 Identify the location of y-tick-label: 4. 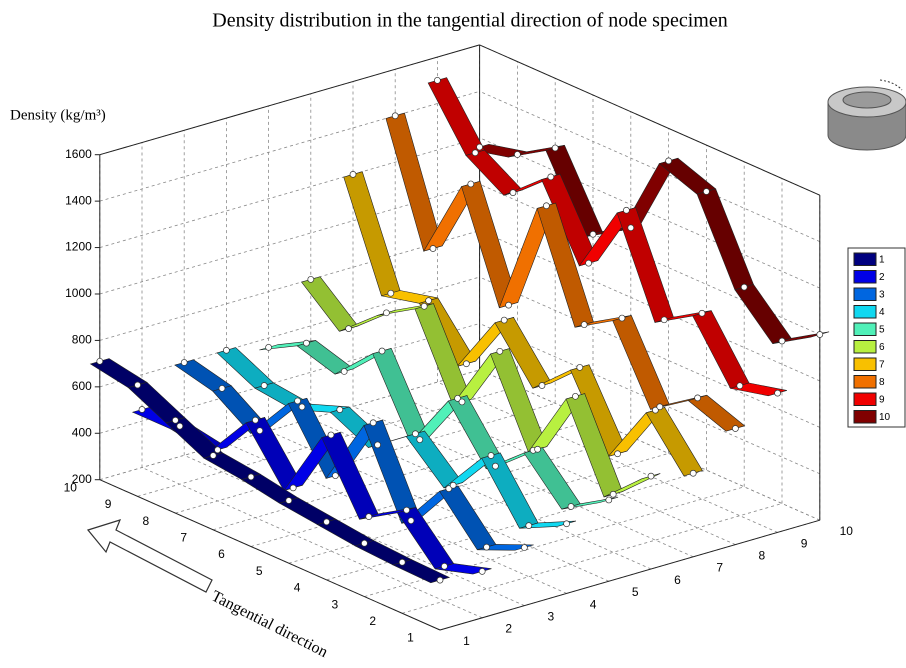
(593, 604).